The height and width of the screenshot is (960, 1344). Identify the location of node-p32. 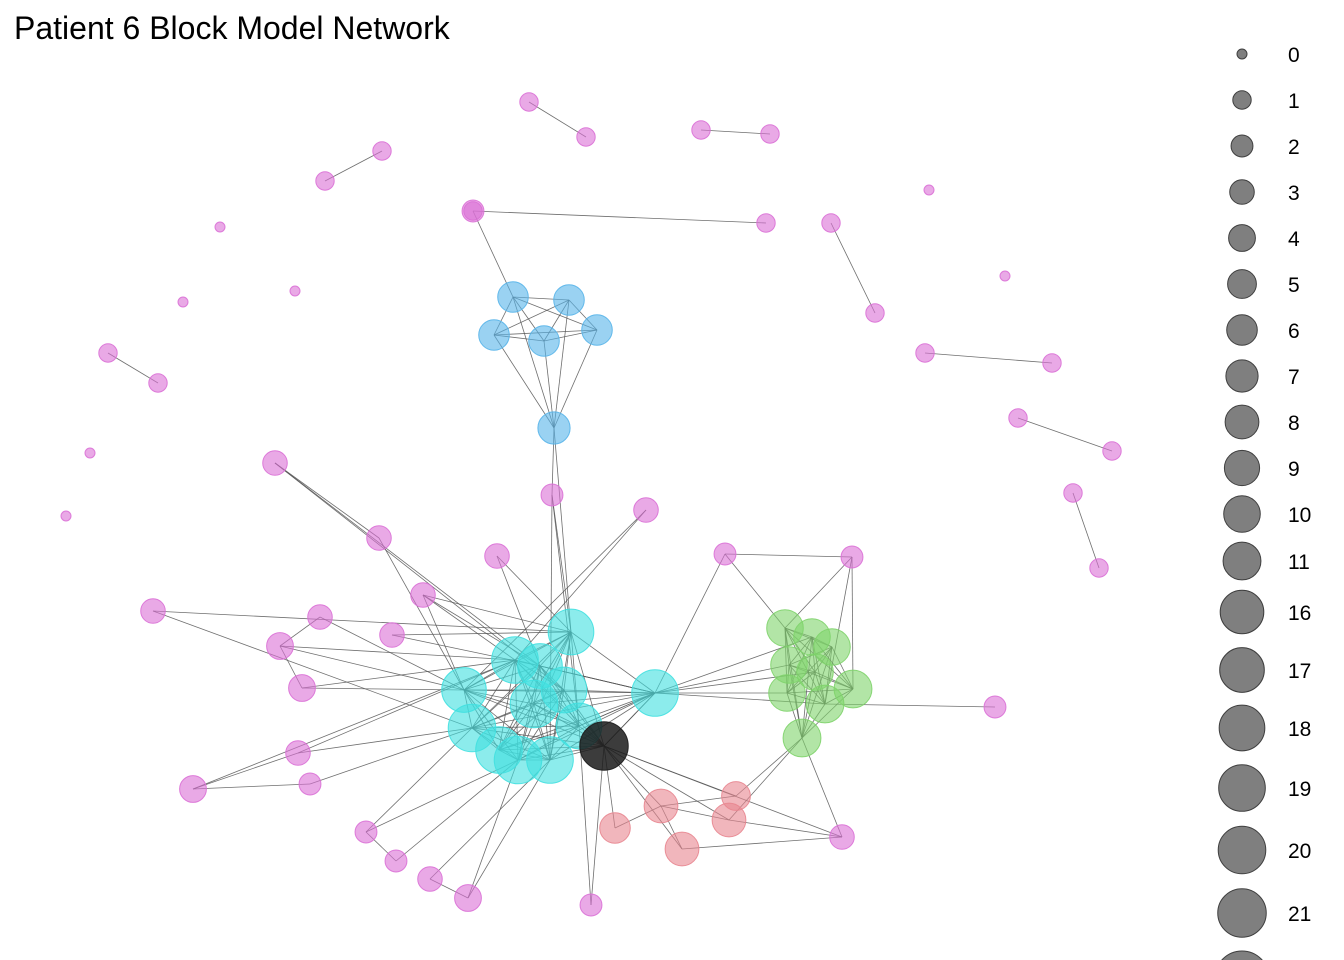
(497, 556).